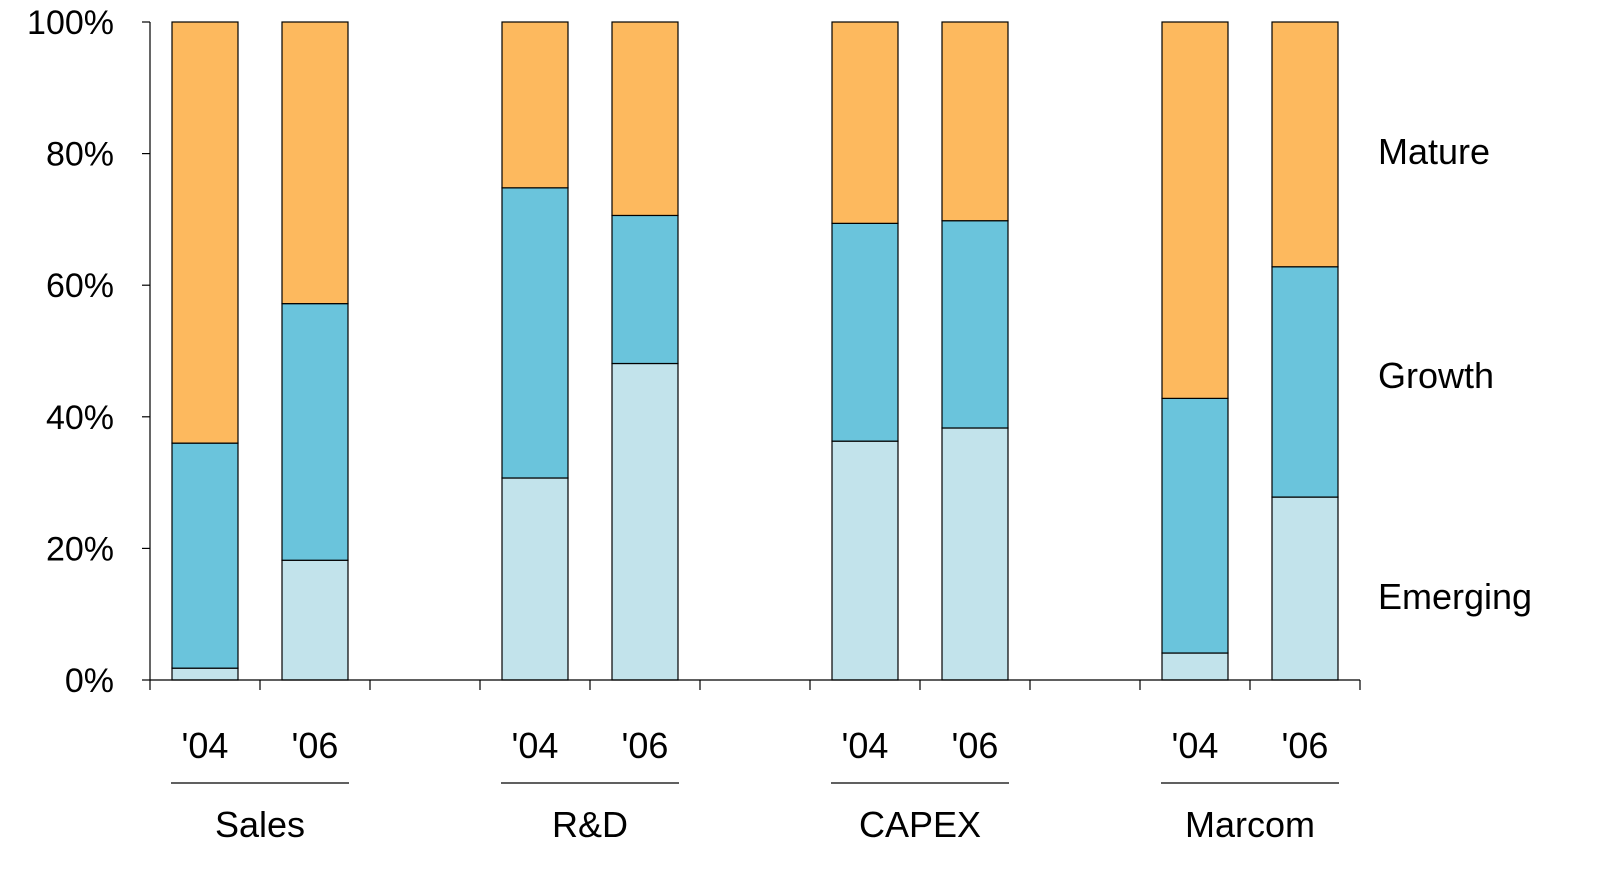 This screenshot has height=875, width=1624. I want to click on category-labels: Sales R&D CAPEX Marcom, so click(755, 813).